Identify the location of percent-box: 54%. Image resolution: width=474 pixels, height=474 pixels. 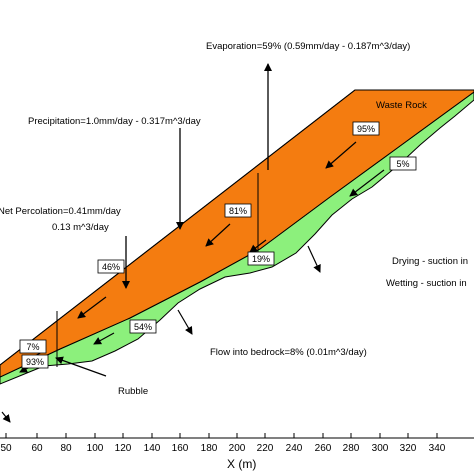
(143, 326).